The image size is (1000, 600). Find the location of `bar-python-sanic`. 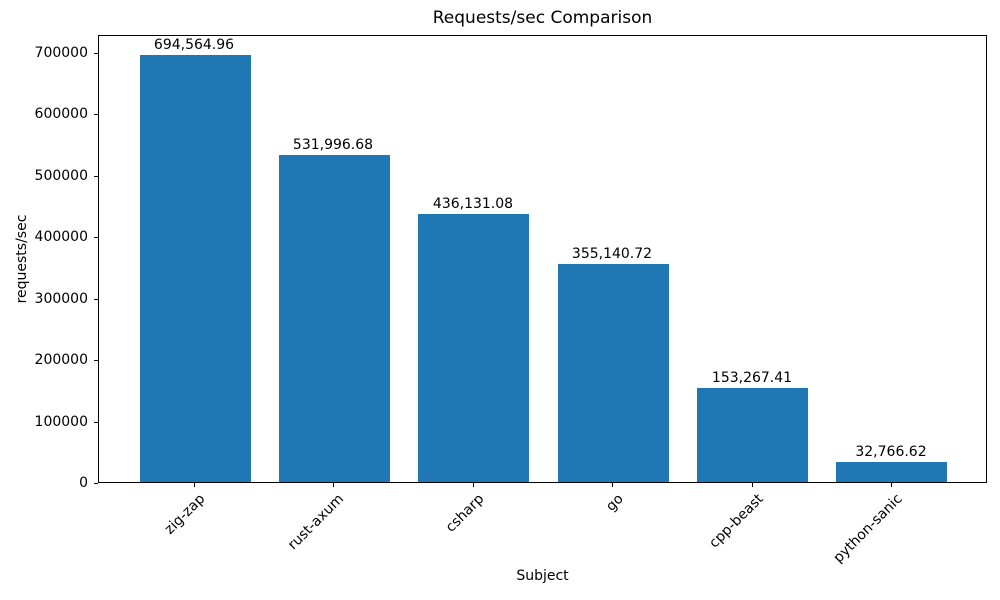

bar-python-sanic is located at coordinates (891, 472).